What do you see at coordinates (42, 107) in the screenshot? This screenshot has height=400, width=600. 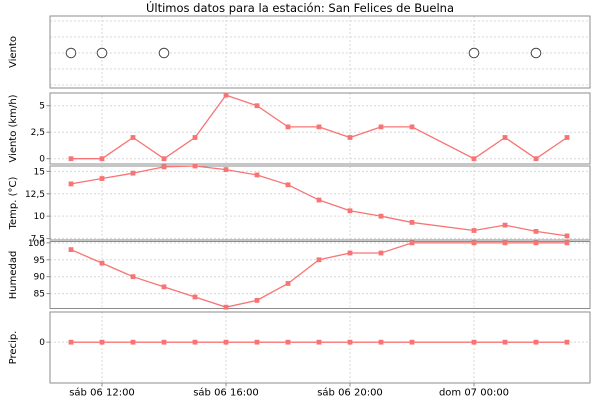 I see `y-tick-label: 5` at bounding box center [42, 107].